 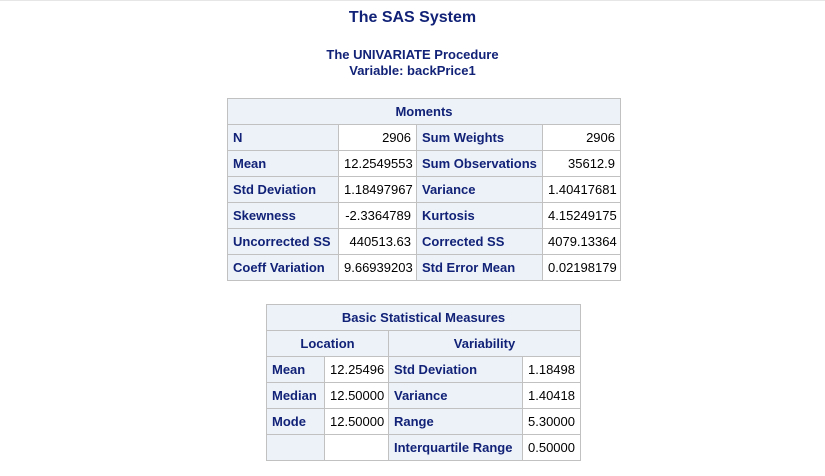 I want to click on table-row: Skewness -2.3364789 Kurtosis 4.15249175, so click(x=424, y=215).